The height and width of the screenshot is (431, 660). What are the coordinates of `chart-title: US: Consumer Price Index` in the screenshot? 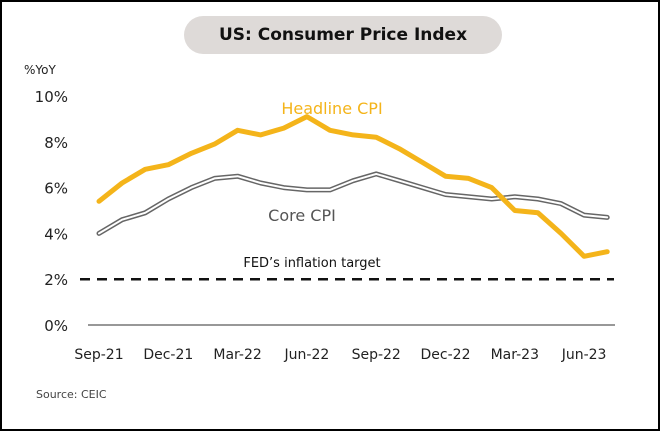 It's located at (343, 35).